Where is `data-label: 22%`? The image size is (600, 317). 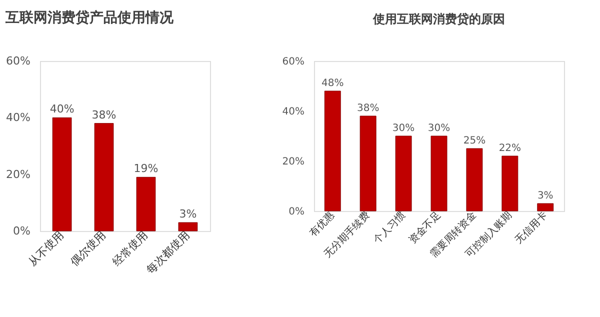
data-label: 22% is located at coordinates (510, 148).